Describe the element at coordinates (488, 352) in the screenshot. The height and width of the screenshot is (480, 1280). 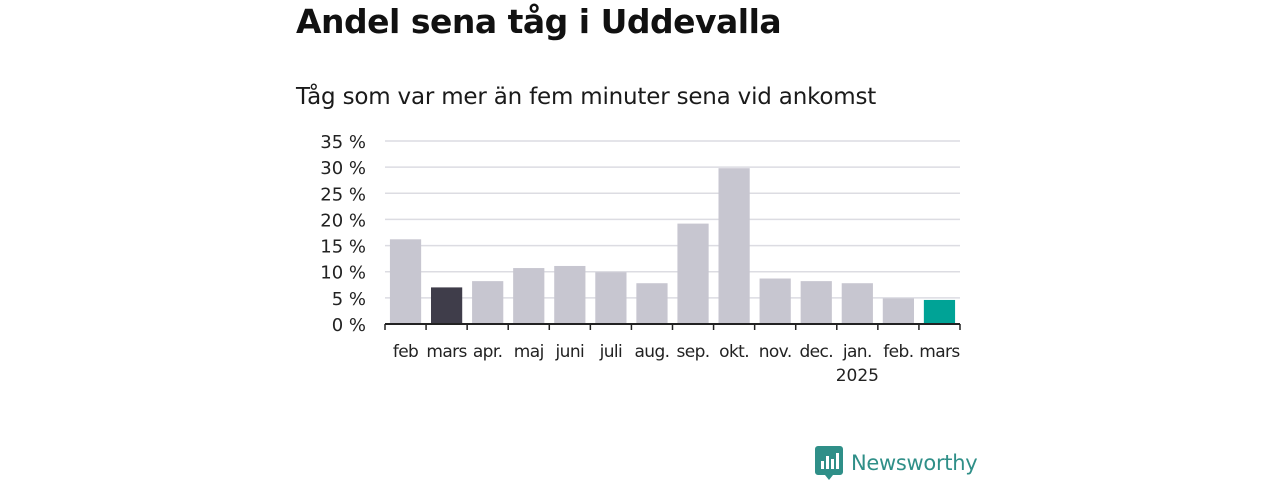
I see `x-tick-label: apr.` at that location.